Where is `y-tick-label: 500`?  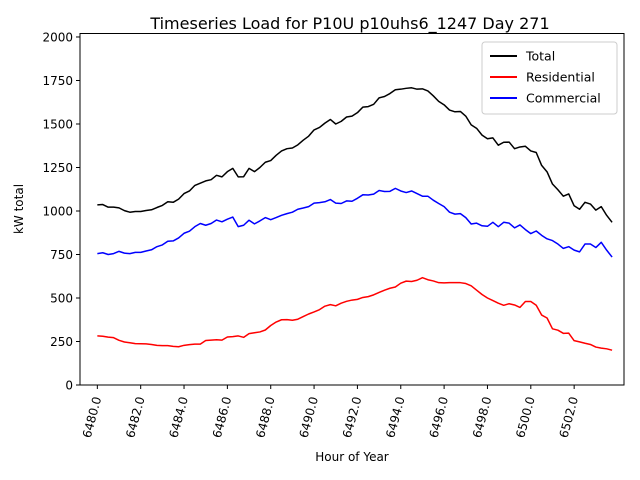
y-tick-label: 500 is located at coordinates (61, 298).